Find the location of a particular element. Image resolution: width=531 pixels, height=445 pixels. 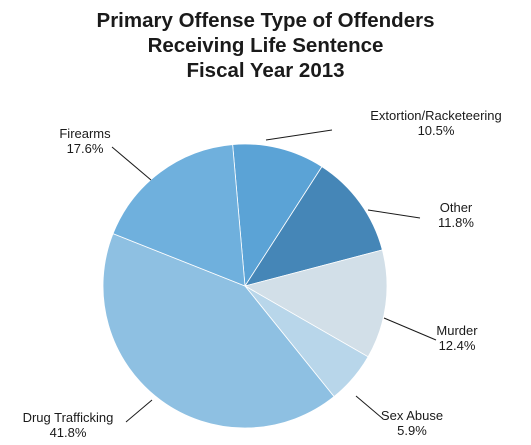

pie-slice-firearms is located at coordinates (179, 215).